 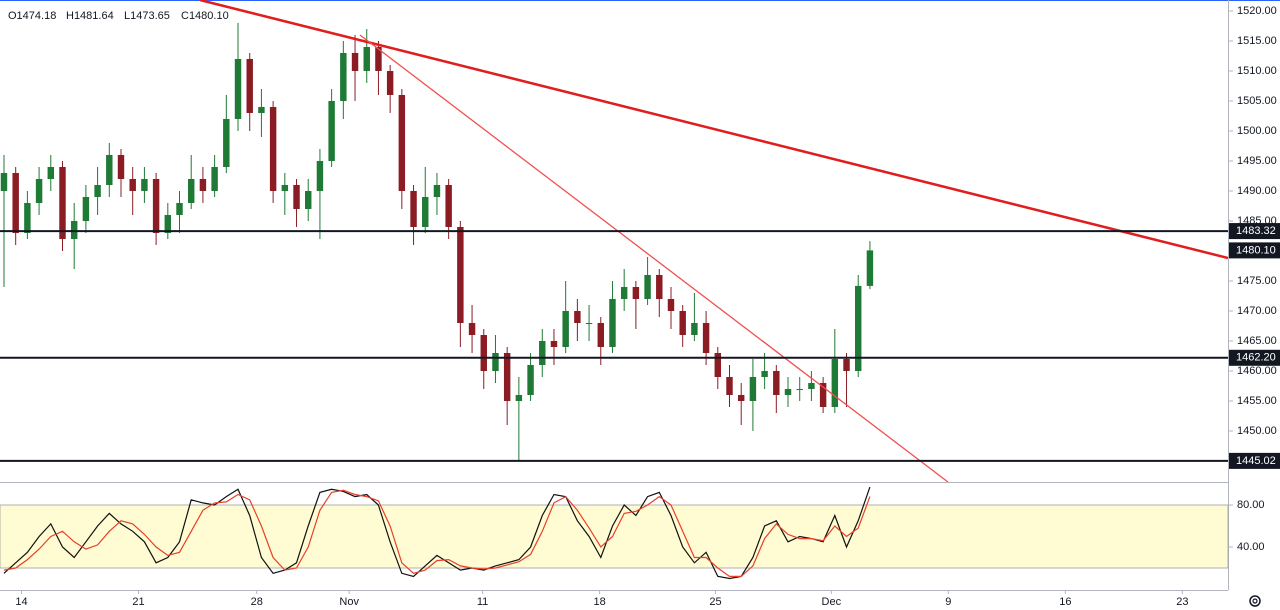 What do you see at coordinates (147, 16) in the screenshot?
I see `ohlc-low: L1473.65` at bounding box center [147, 16].